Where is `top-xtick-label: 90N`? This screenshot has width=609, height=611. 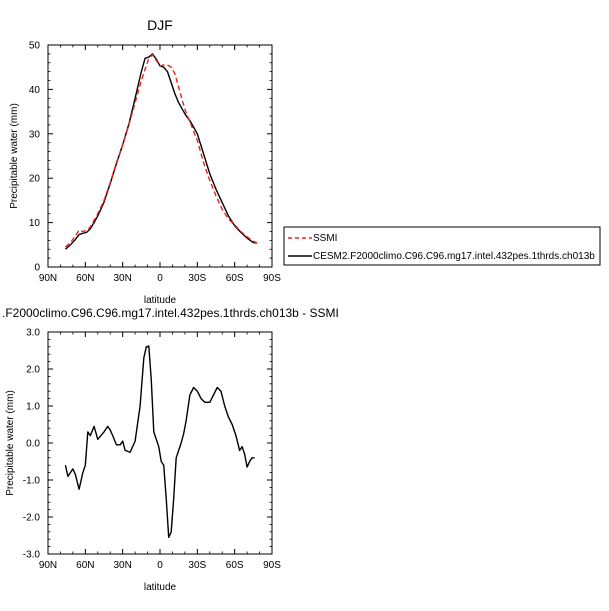
top-xtick-label: 90N is located at coordinates (48, 278).